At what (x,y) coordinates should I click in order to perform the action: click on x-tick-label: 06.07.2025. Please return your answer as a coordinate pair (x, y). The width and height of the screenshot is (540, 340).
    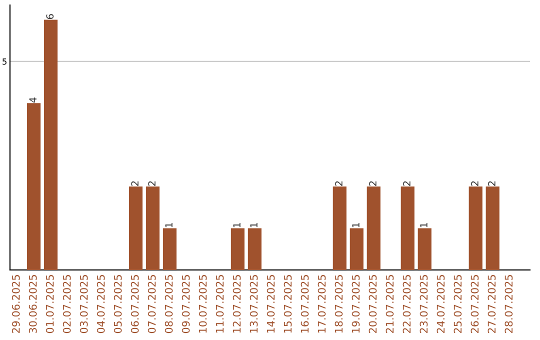
    Looking at the image, I should click on (134, 304).